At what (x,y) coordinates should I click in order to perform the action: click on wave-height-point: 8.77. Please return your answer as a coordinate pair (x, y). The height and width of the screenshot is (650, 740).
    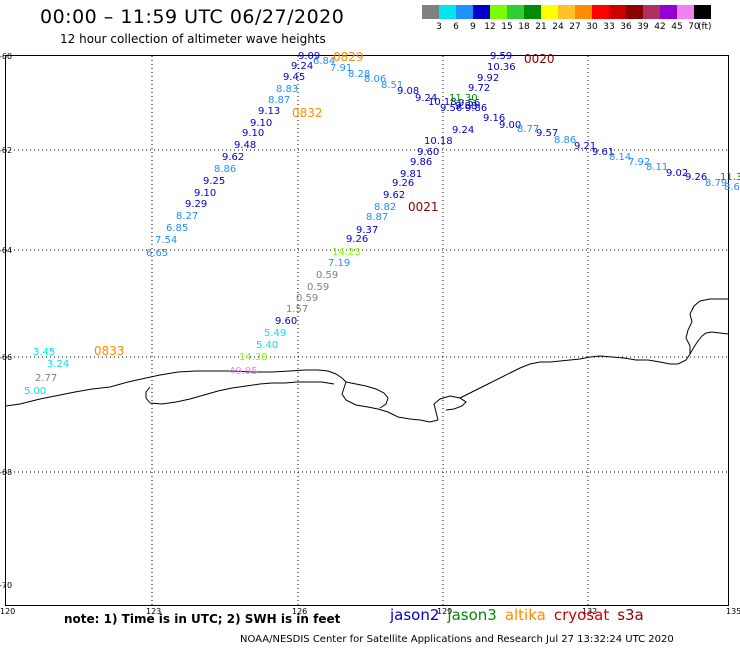
    Looking at the image, I should click on (528, 129).